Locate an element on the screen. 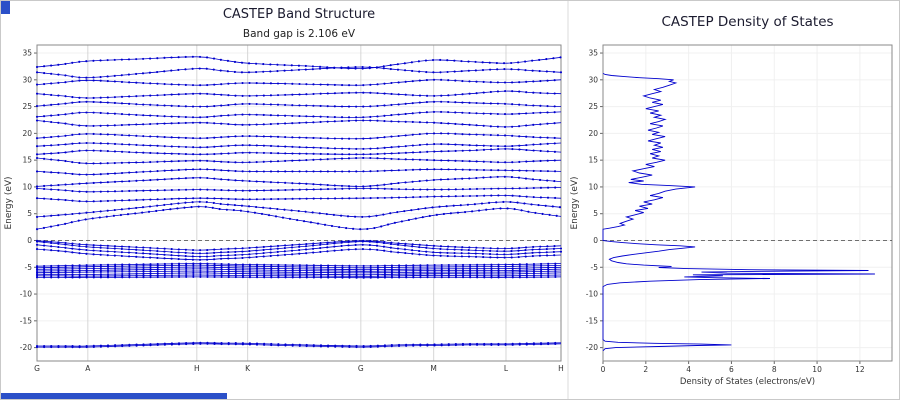 Image resolution: width=900 pixels, height=400 pixels. x-tick-label: 8 is located at coordinates (774, 369).